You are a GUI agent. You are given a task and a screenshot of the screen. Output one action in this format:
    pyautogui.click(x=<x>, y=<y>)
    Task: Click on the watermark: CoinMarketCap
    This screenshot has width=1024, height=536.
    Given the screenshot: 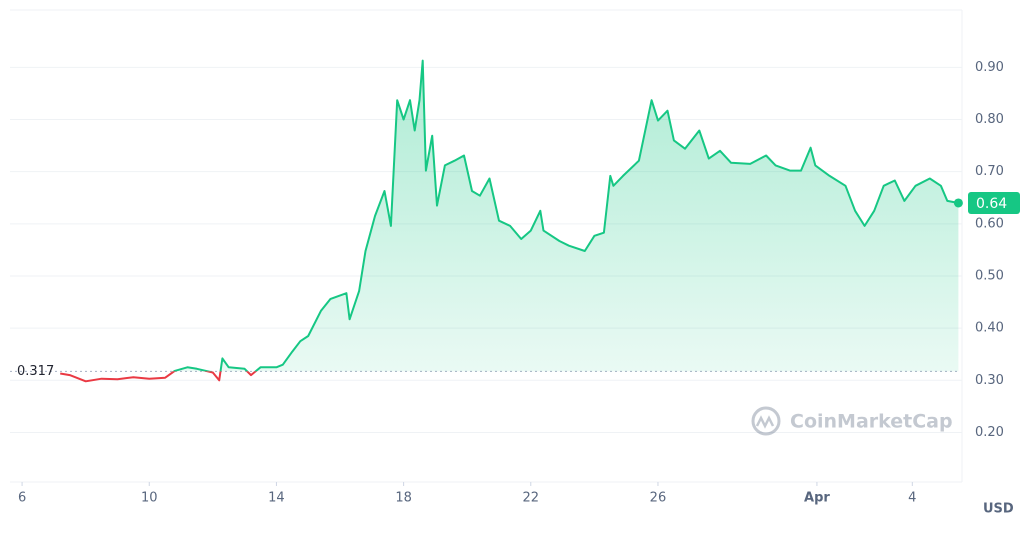 What is the action you would take?
    pyautogui.click(x=852, y=421)
    